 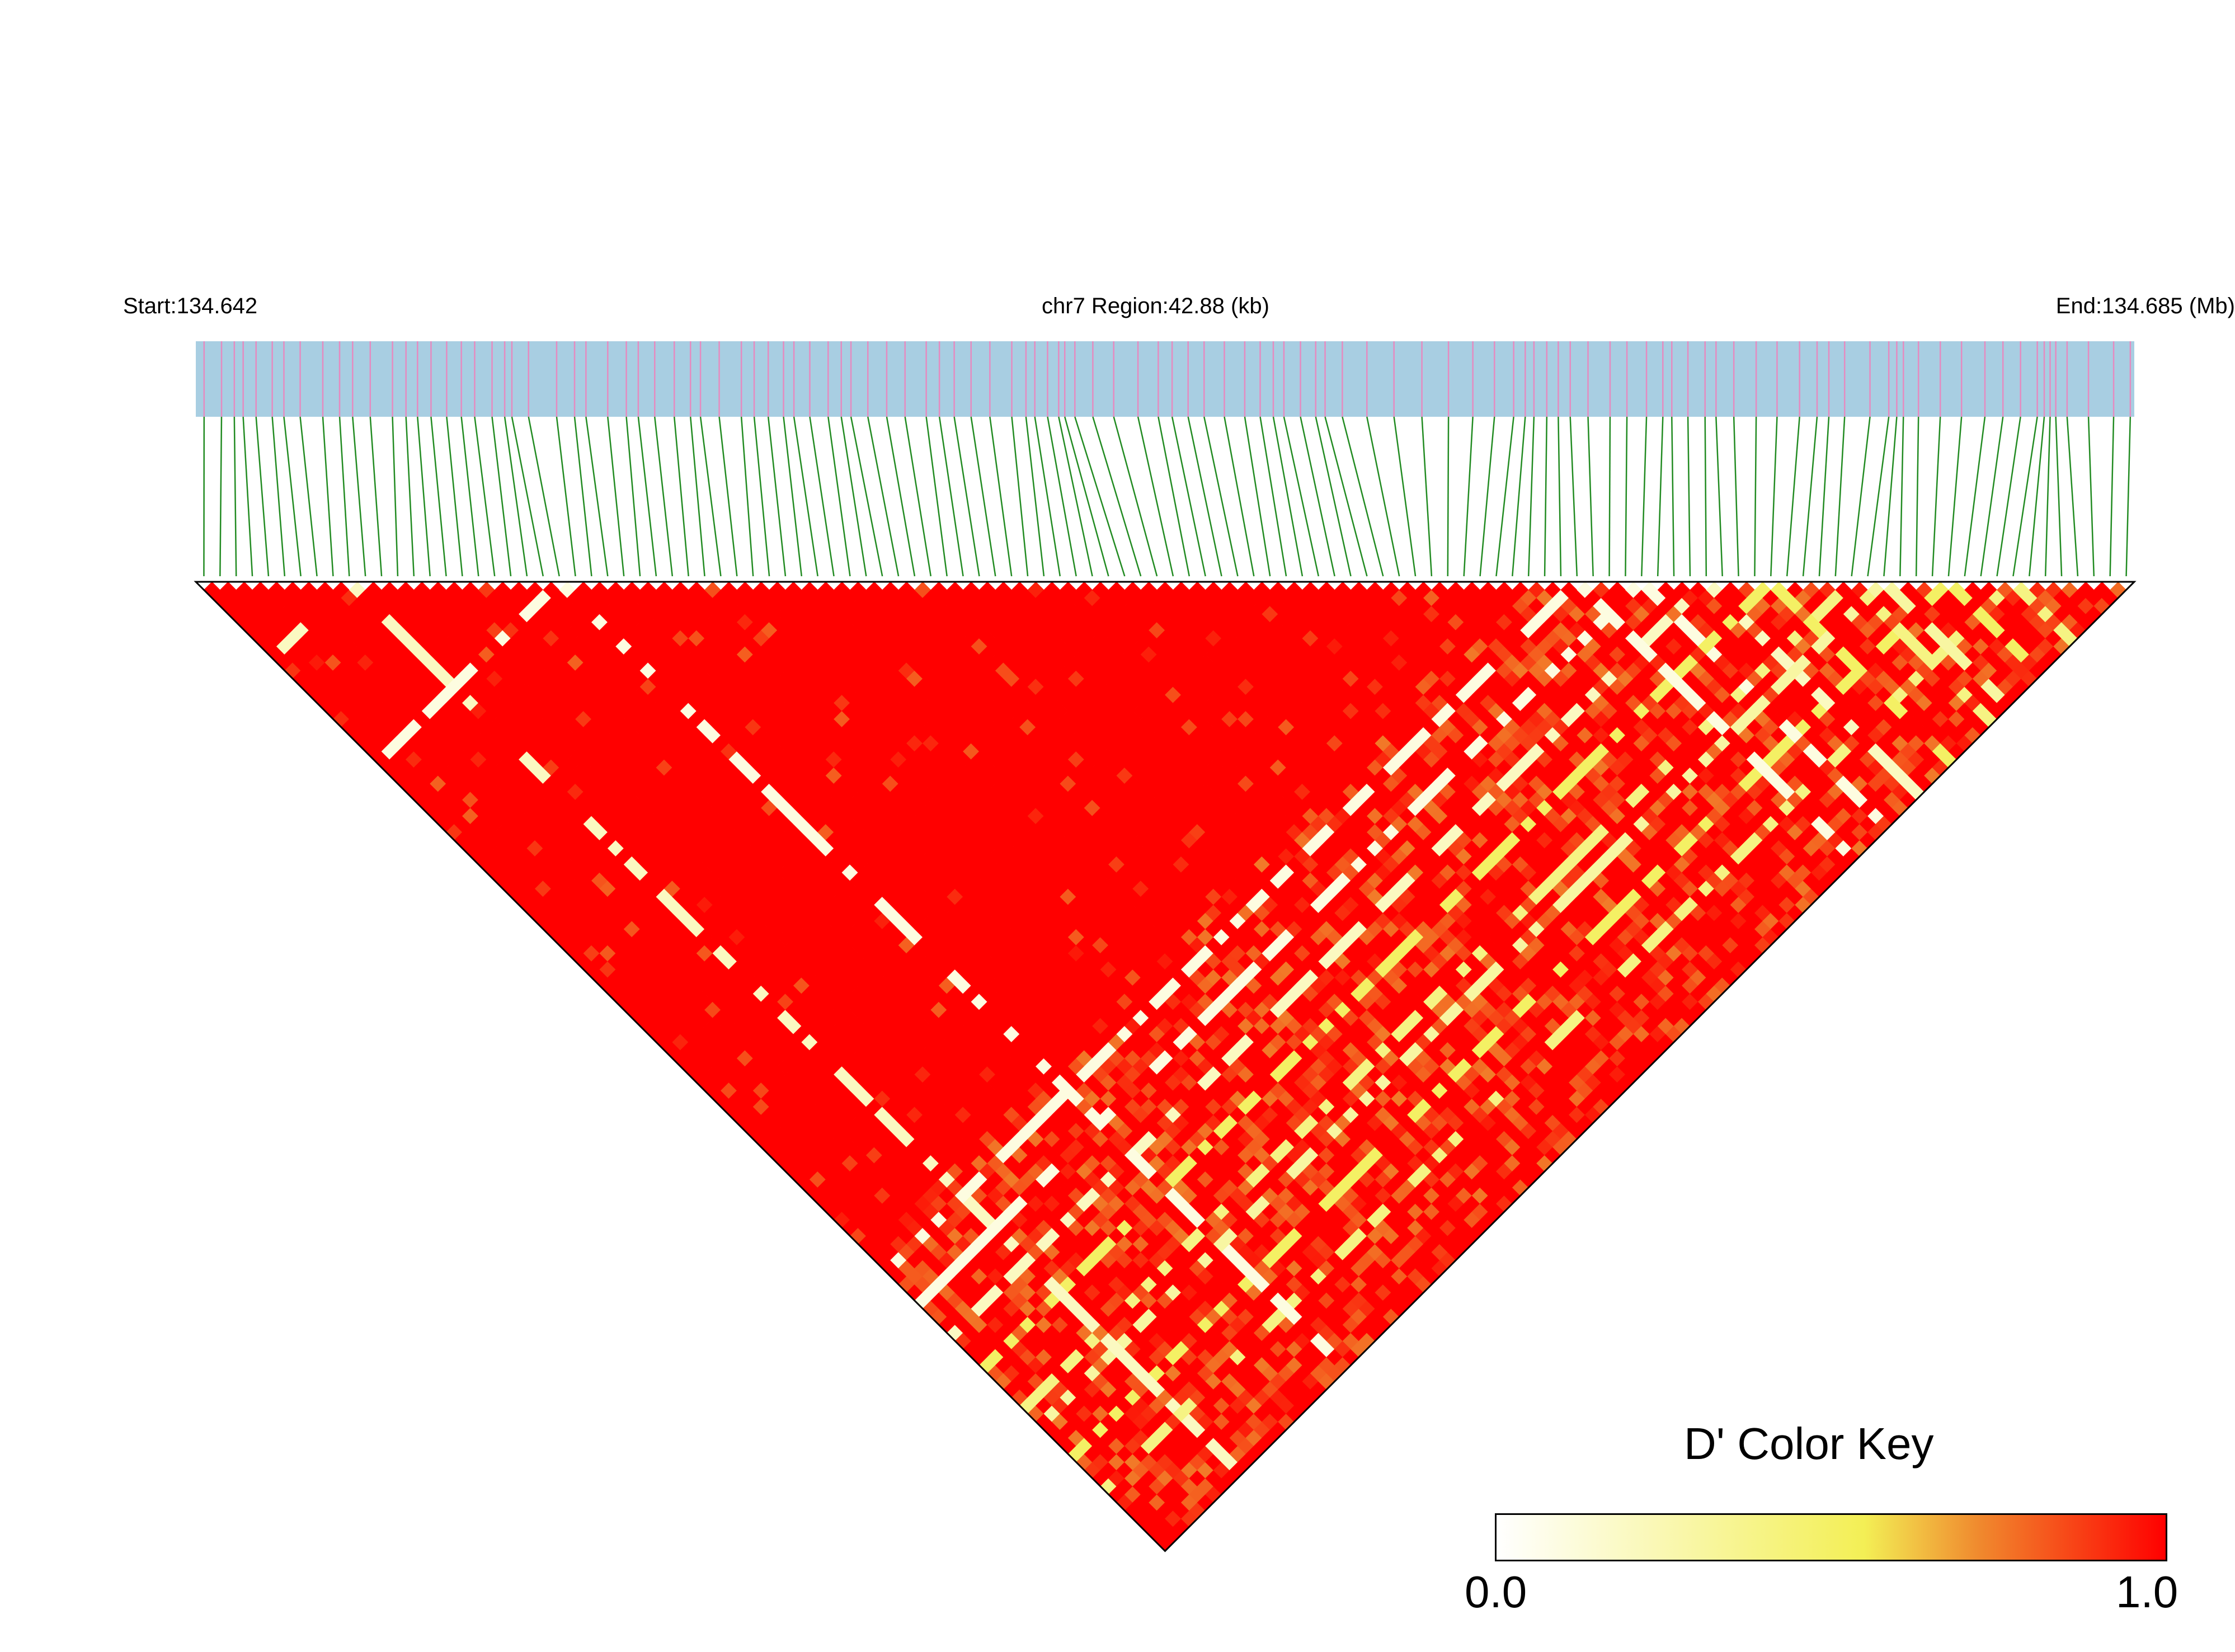 I want to click on snp-marks, so click(x=1167, y=379).